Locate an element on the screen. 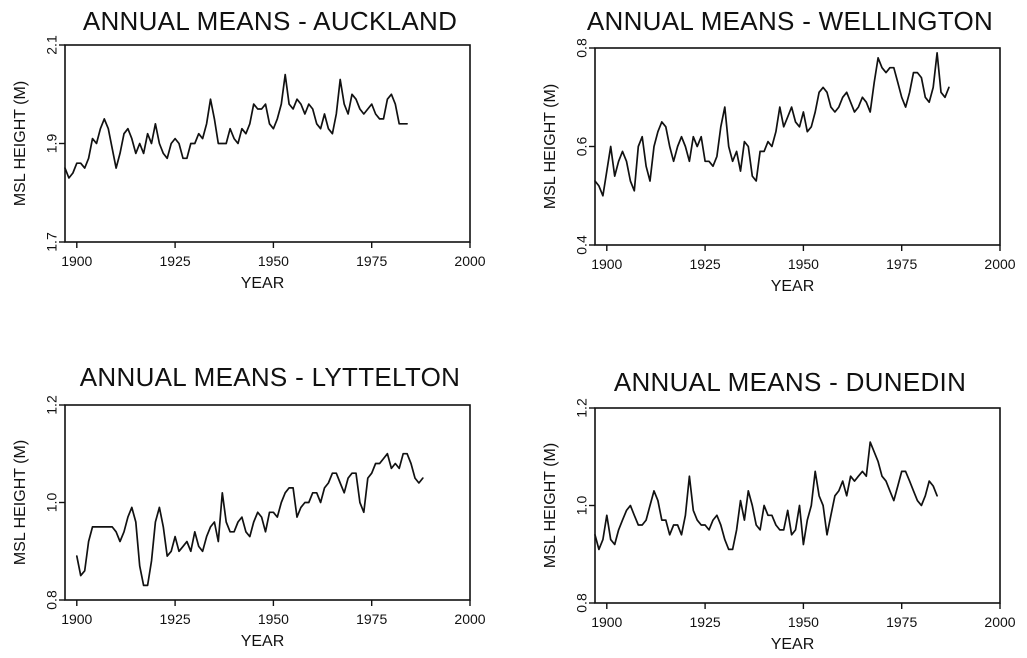 The height and width of the screenshot is (658, 1027). y-tick-label: 0.6 is located at coordinates (582, 147).